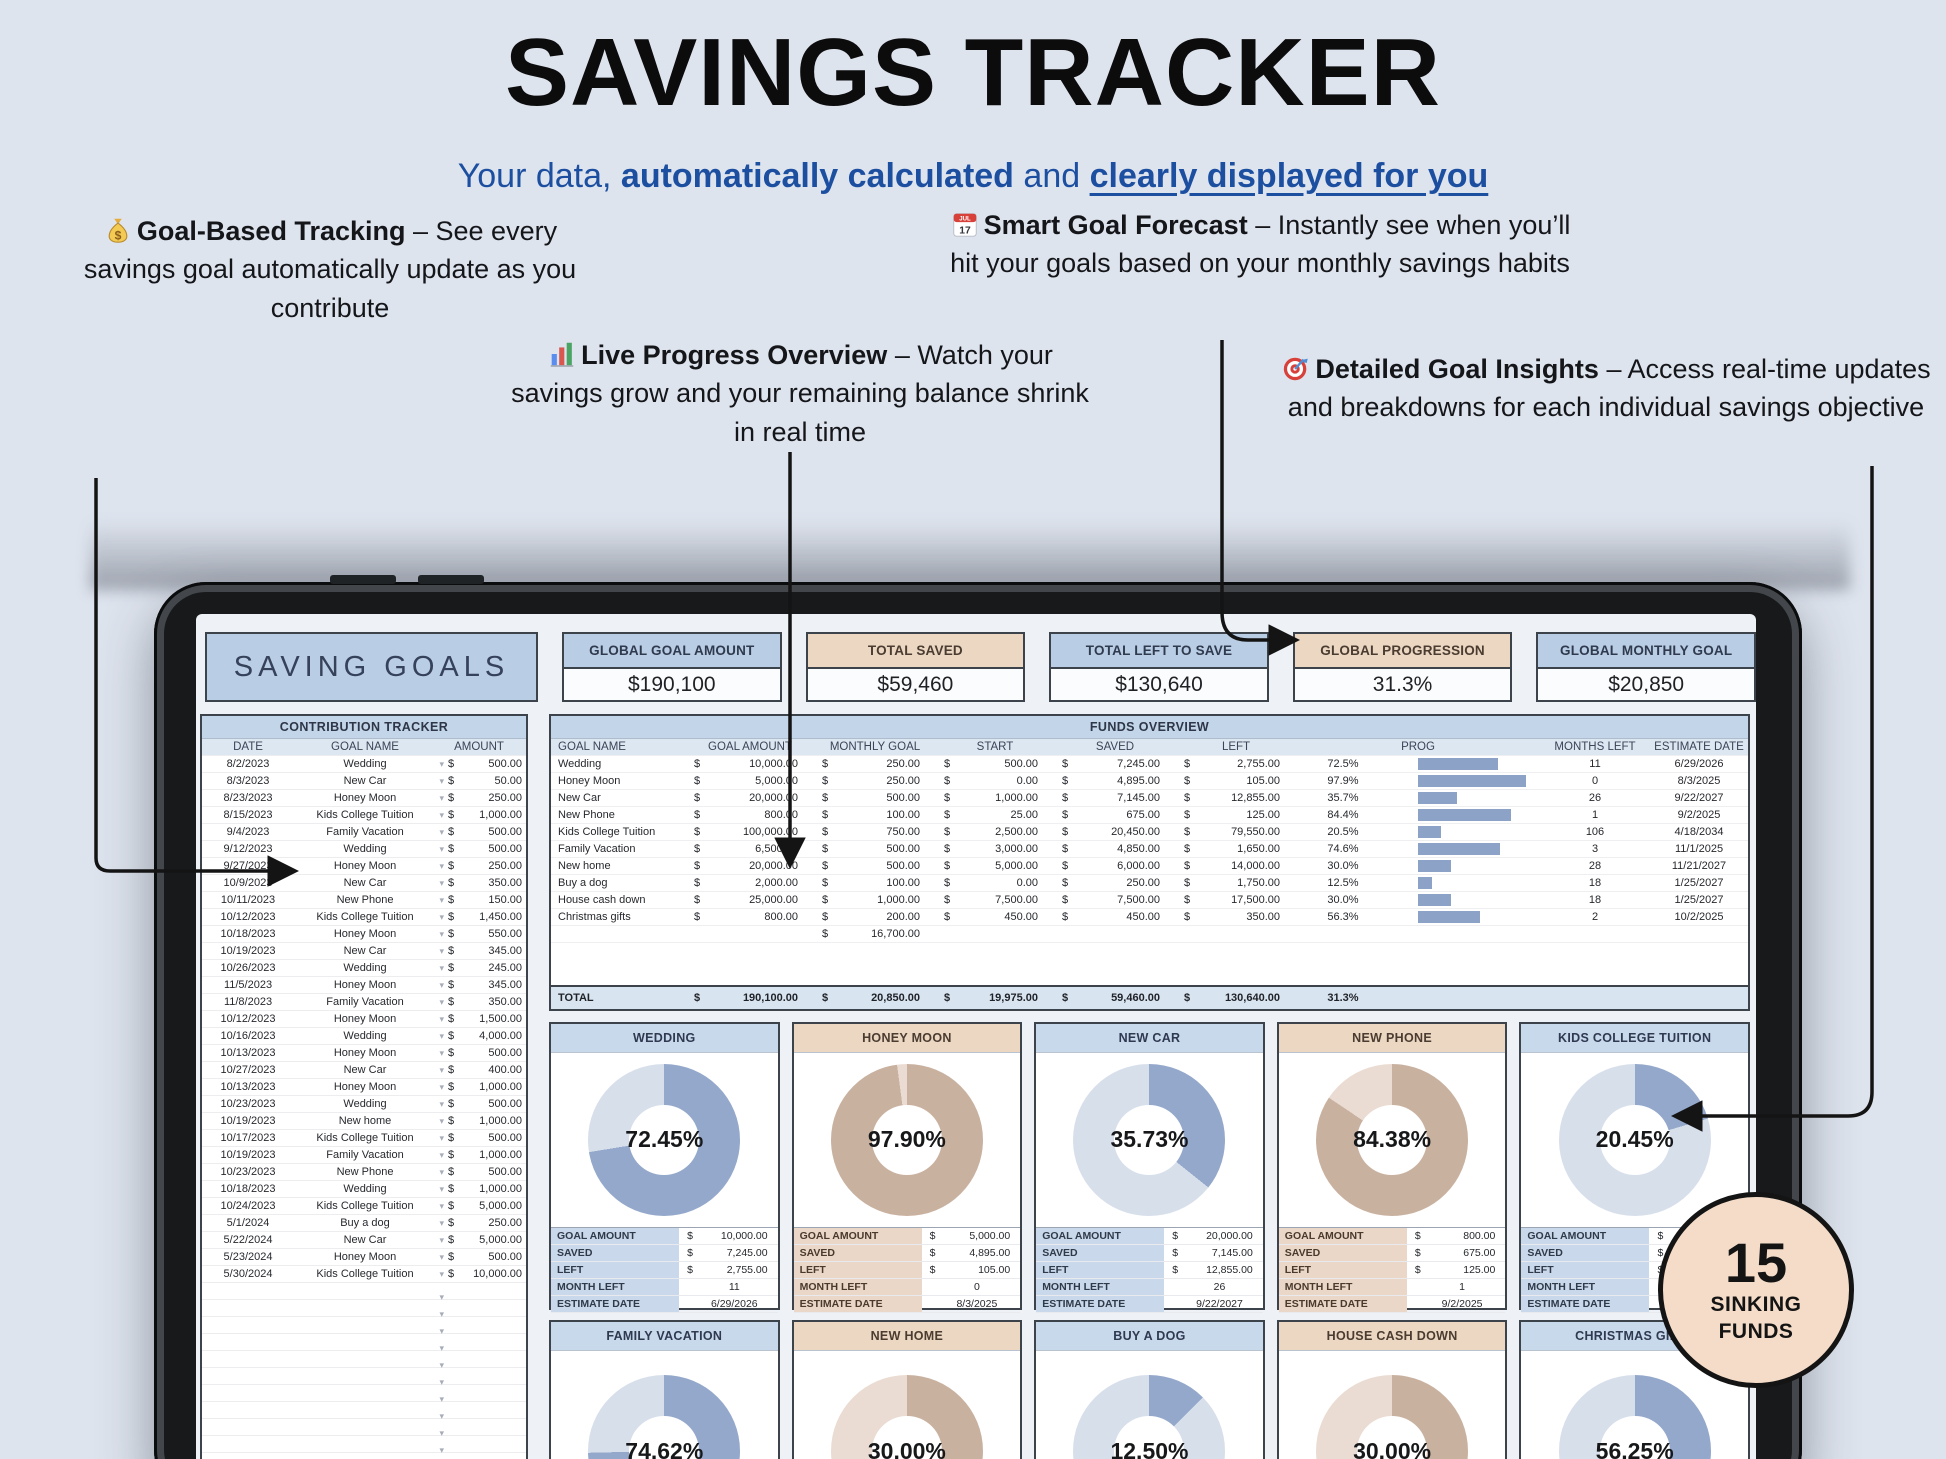 This screenshot has width=1946, height=1459. I want to click on fund-name-cell: New Car, so click(579, 798).